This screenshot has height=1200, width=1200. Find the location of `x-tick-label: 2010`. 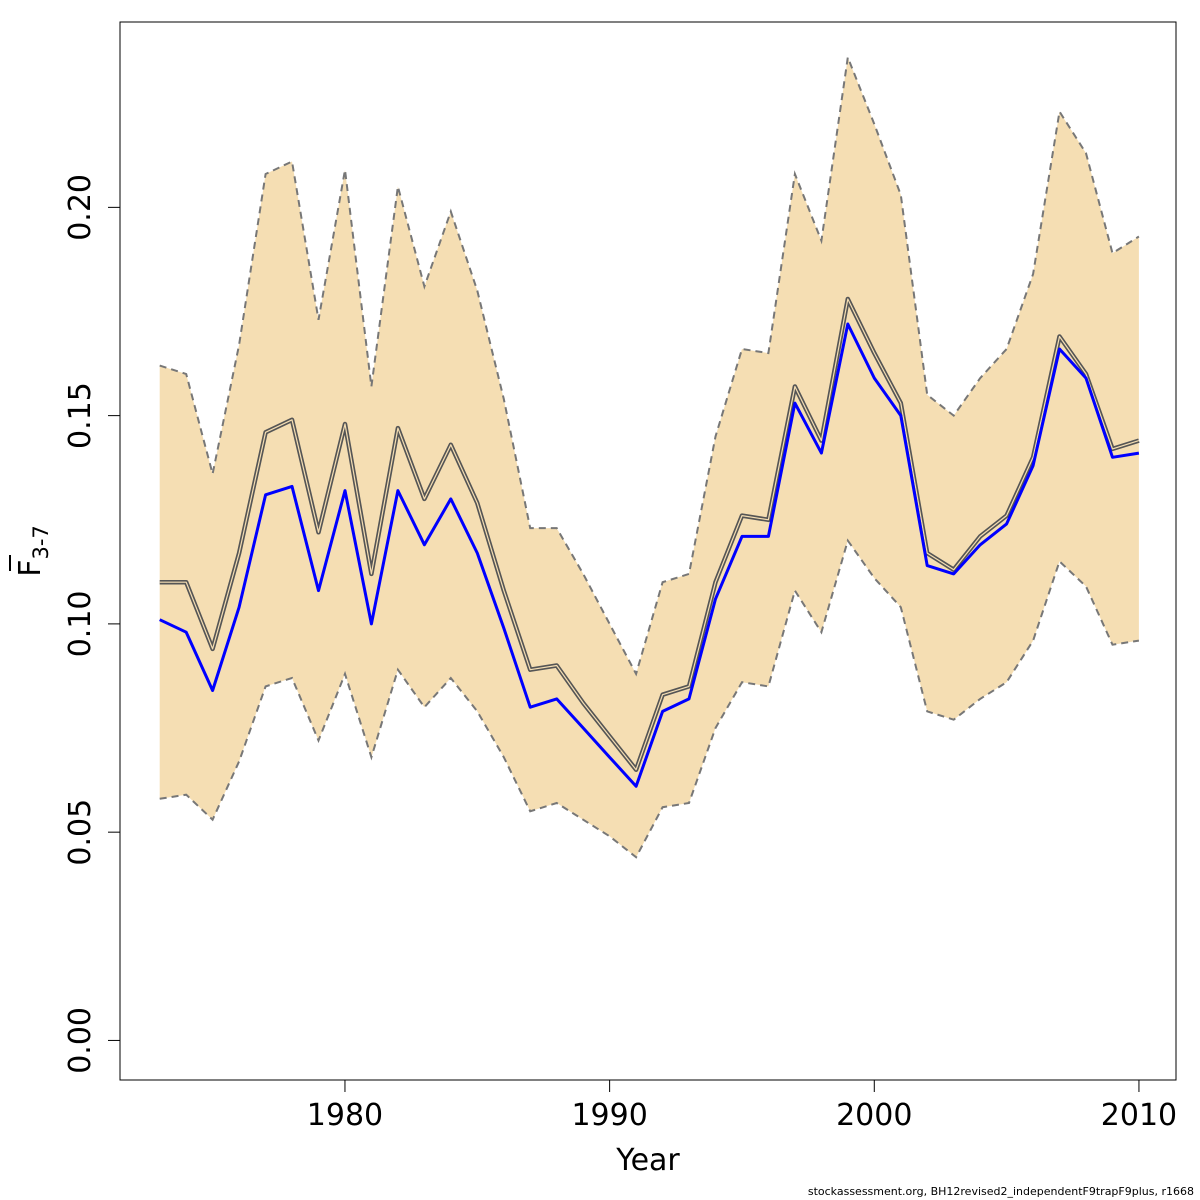

x-tick-label: 2010 is located at coordinates (1139, 1115).